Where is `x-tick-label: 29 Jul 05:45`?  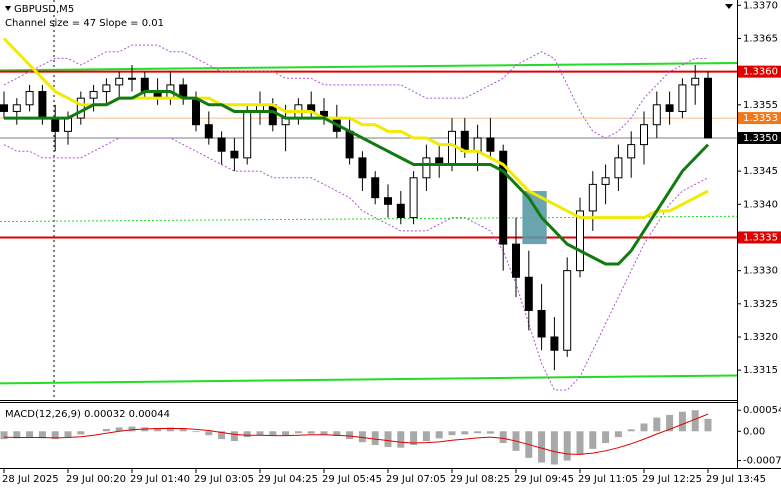
x-tick-label: 29 Jul 05:45 is located at coordinates (352, 479).